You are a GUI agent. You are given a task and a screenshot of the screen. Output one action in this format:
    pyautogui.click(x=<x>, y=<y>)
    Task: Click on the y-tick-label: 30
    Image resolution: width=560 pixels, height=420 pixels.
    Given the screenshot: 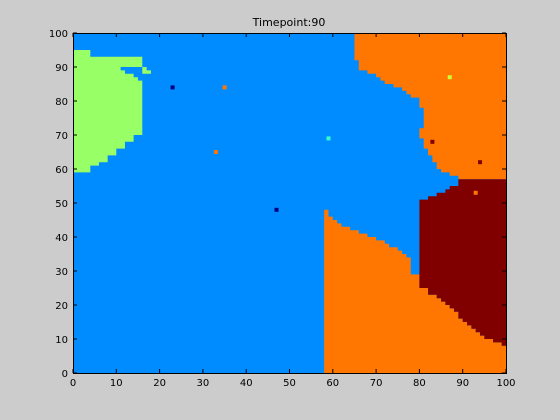 What is the action you would take?
    pyautogui.click(x=61, y=272)
    